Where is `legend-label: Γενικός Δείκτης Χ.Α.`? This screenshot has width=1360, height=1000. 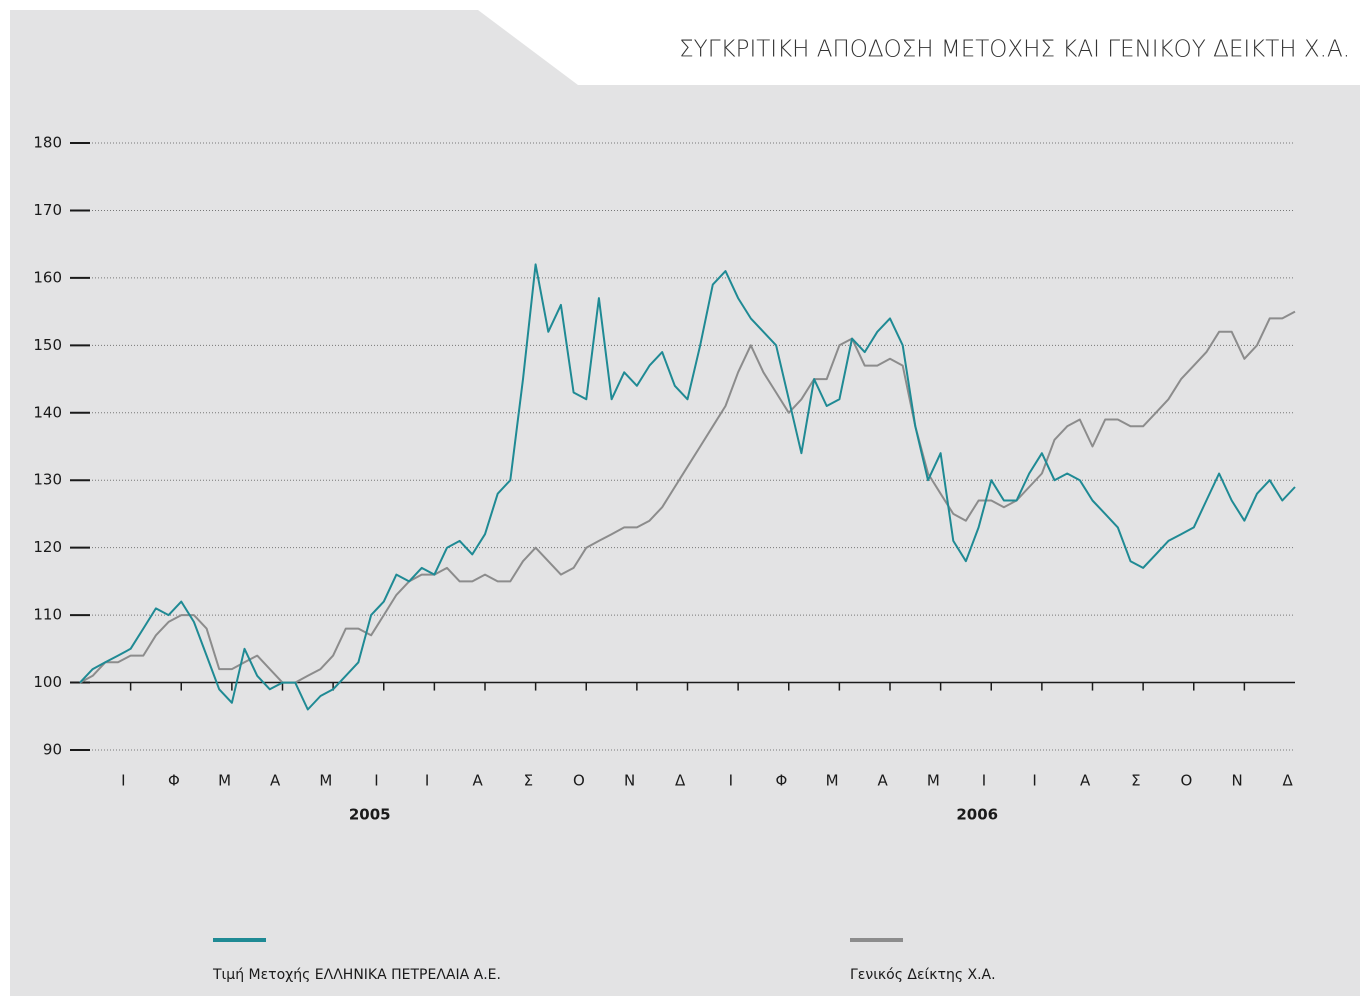 legend-label: Γενικός Δείκτης Χ.Α. is located at coordinates (923, 975).